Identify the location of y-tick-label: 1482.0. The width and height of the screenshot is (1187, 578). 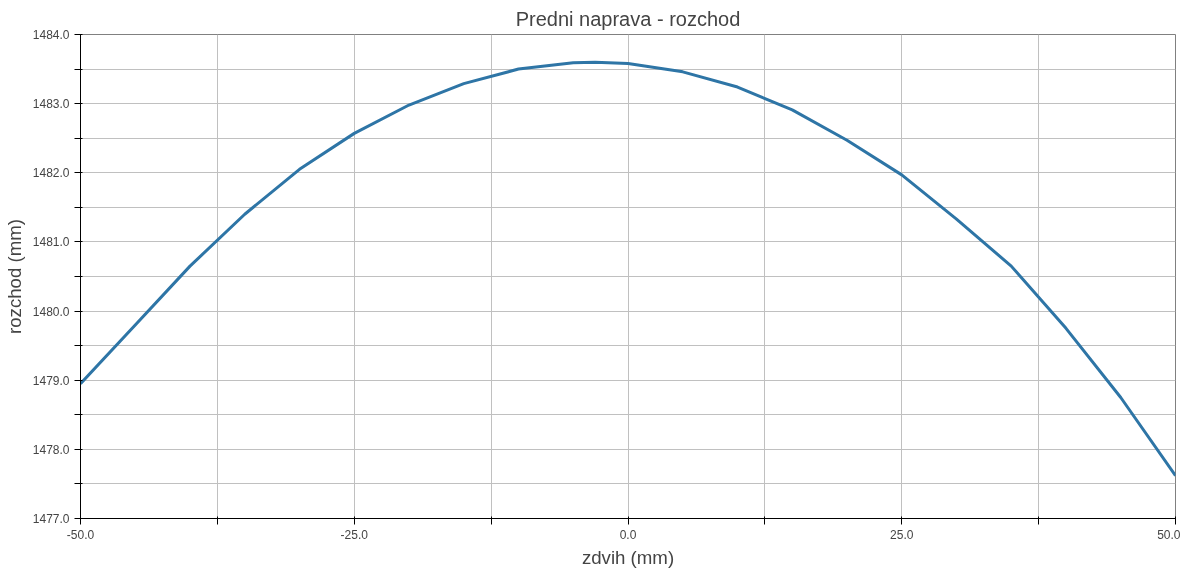
(51, 173).